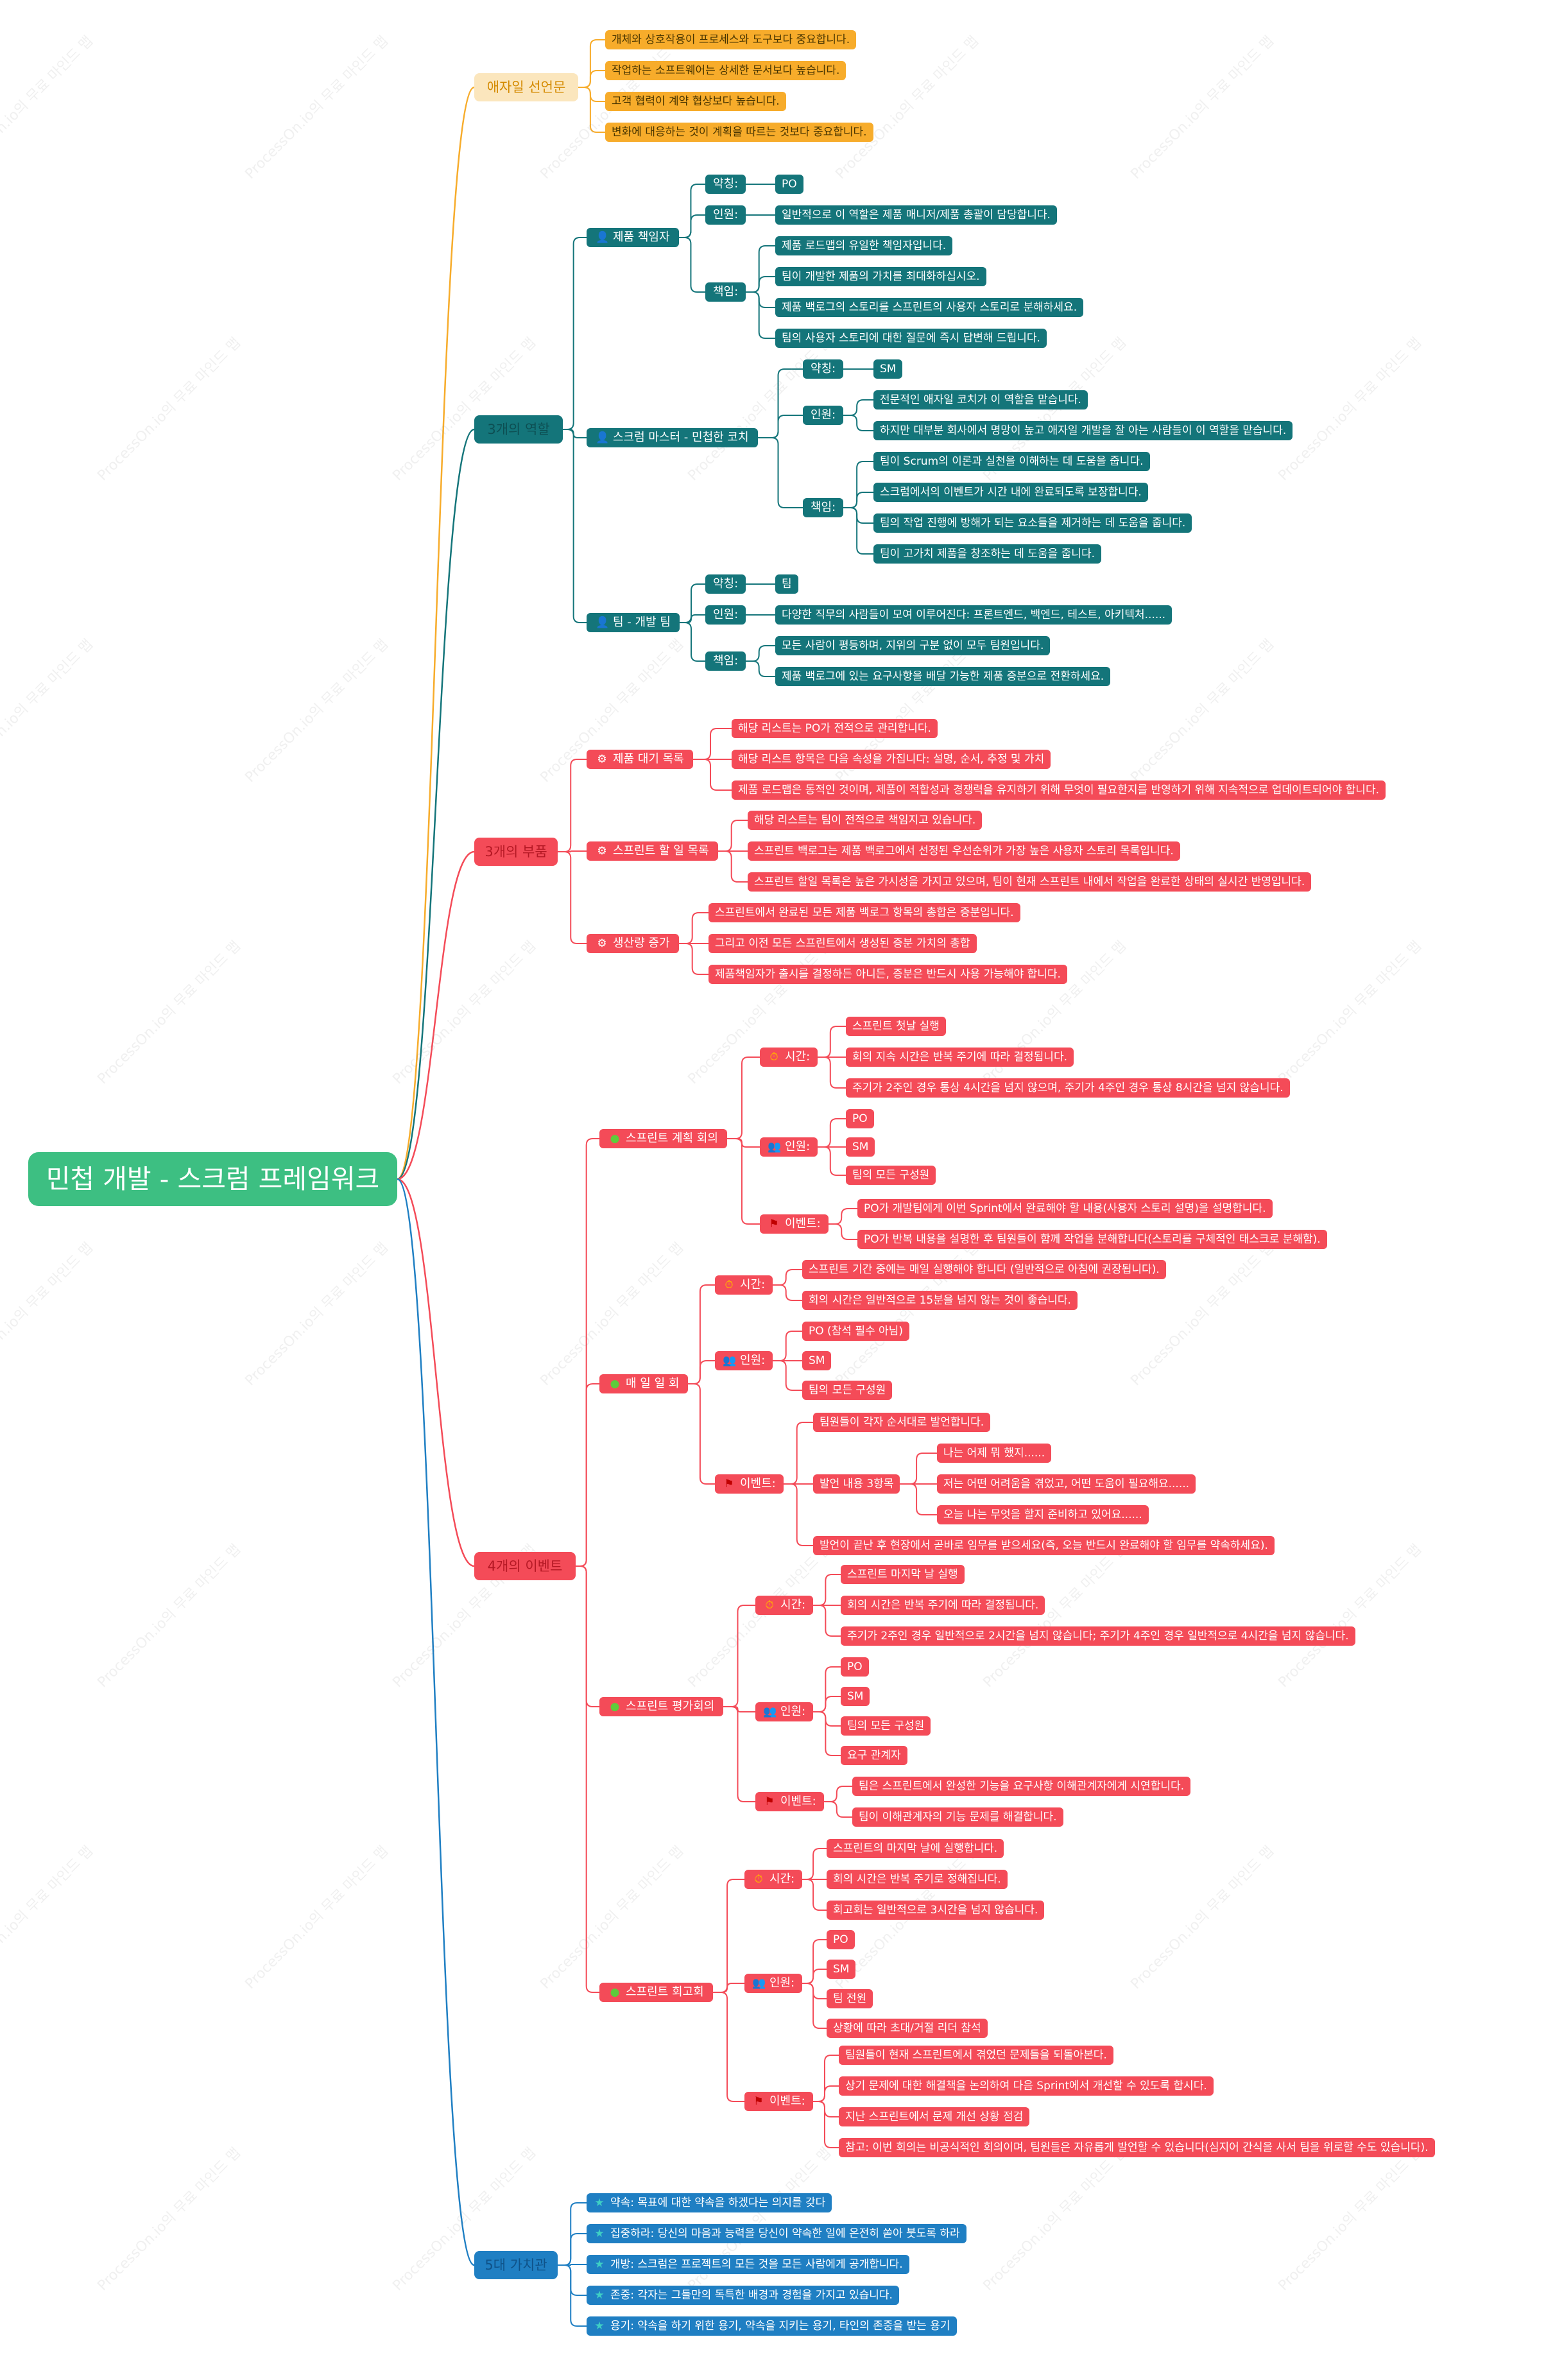 Image resolution: width=1546 pixels, height=2380 pixels. I want to click on artifact-item: 해당 리스트 항목은 다음 속성을 가집니다: 설명, 순서, 추정 및 가치, so click(891, 759).